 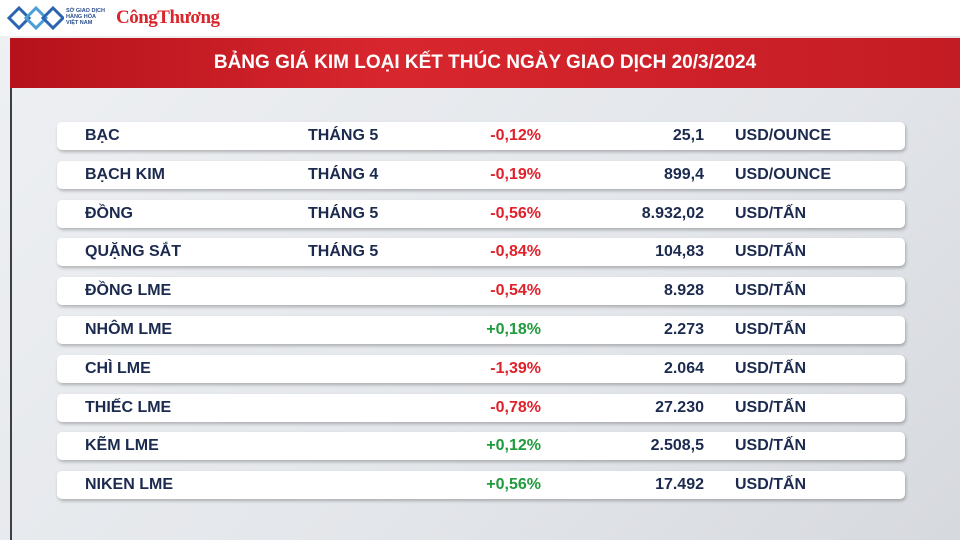 I want to click on metal-name: THIẾC LME, so click(x=128, y=407).